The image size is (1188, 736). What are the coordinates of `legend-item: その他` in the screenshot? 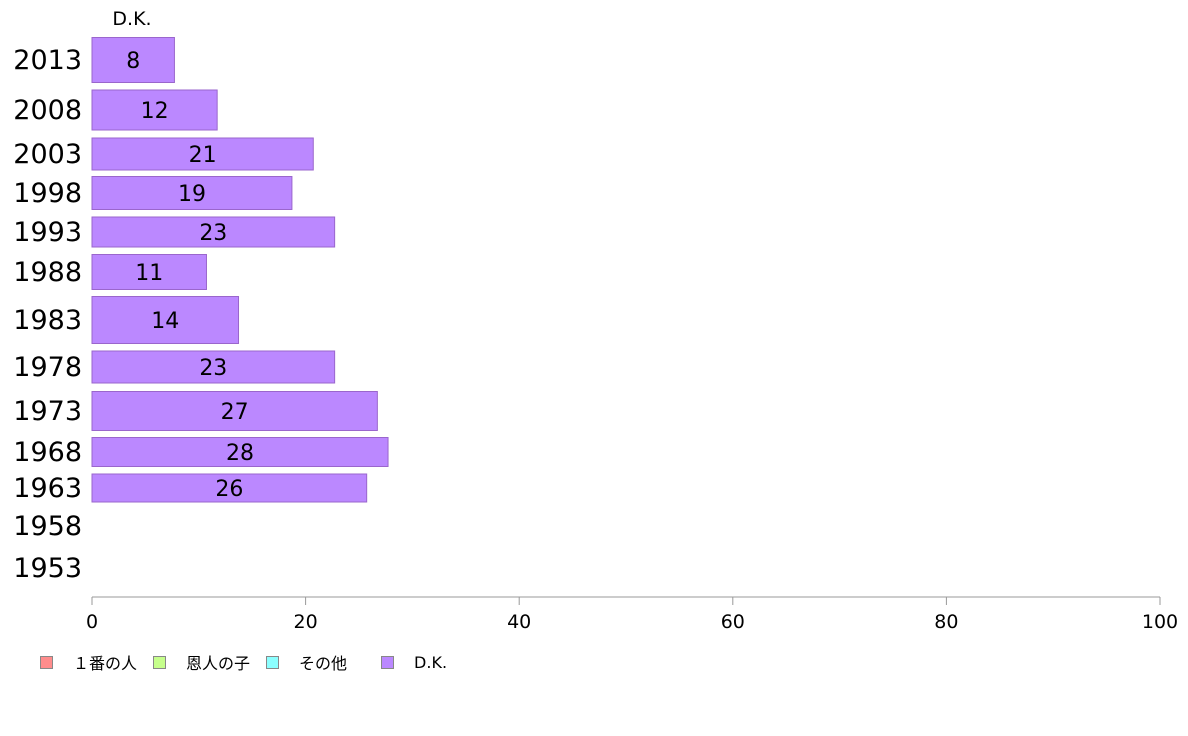 It's located at (306, 662).